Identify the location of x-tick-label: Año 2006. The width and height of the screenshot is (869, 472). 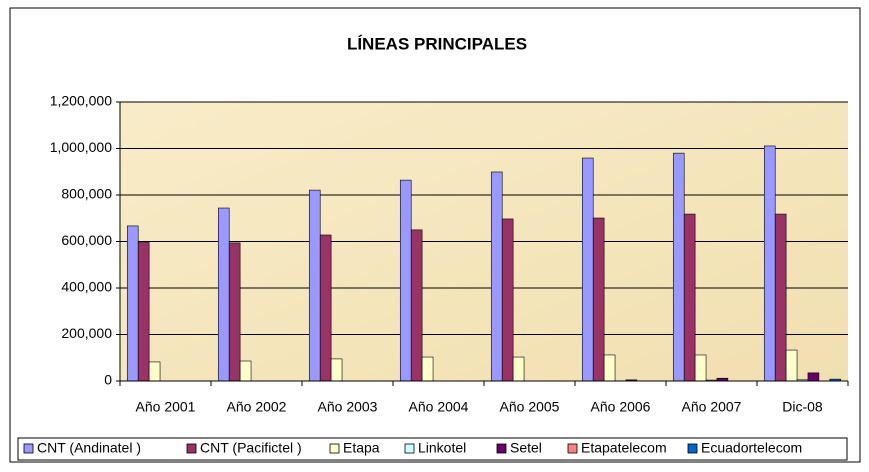
(621, 407).